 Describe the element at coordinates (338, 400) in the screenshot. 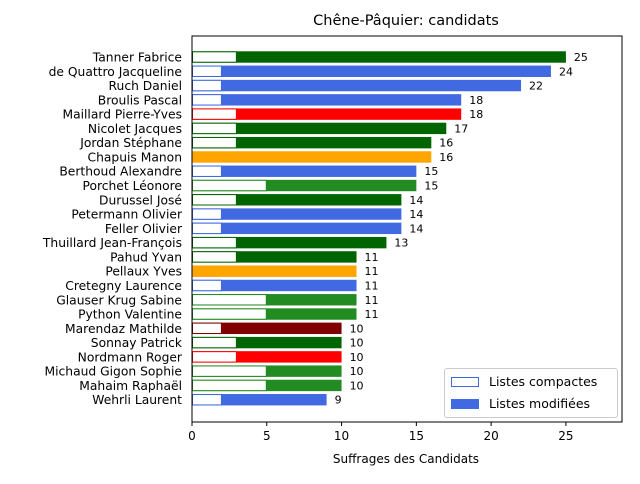

I see `value-label: 9` at that location.